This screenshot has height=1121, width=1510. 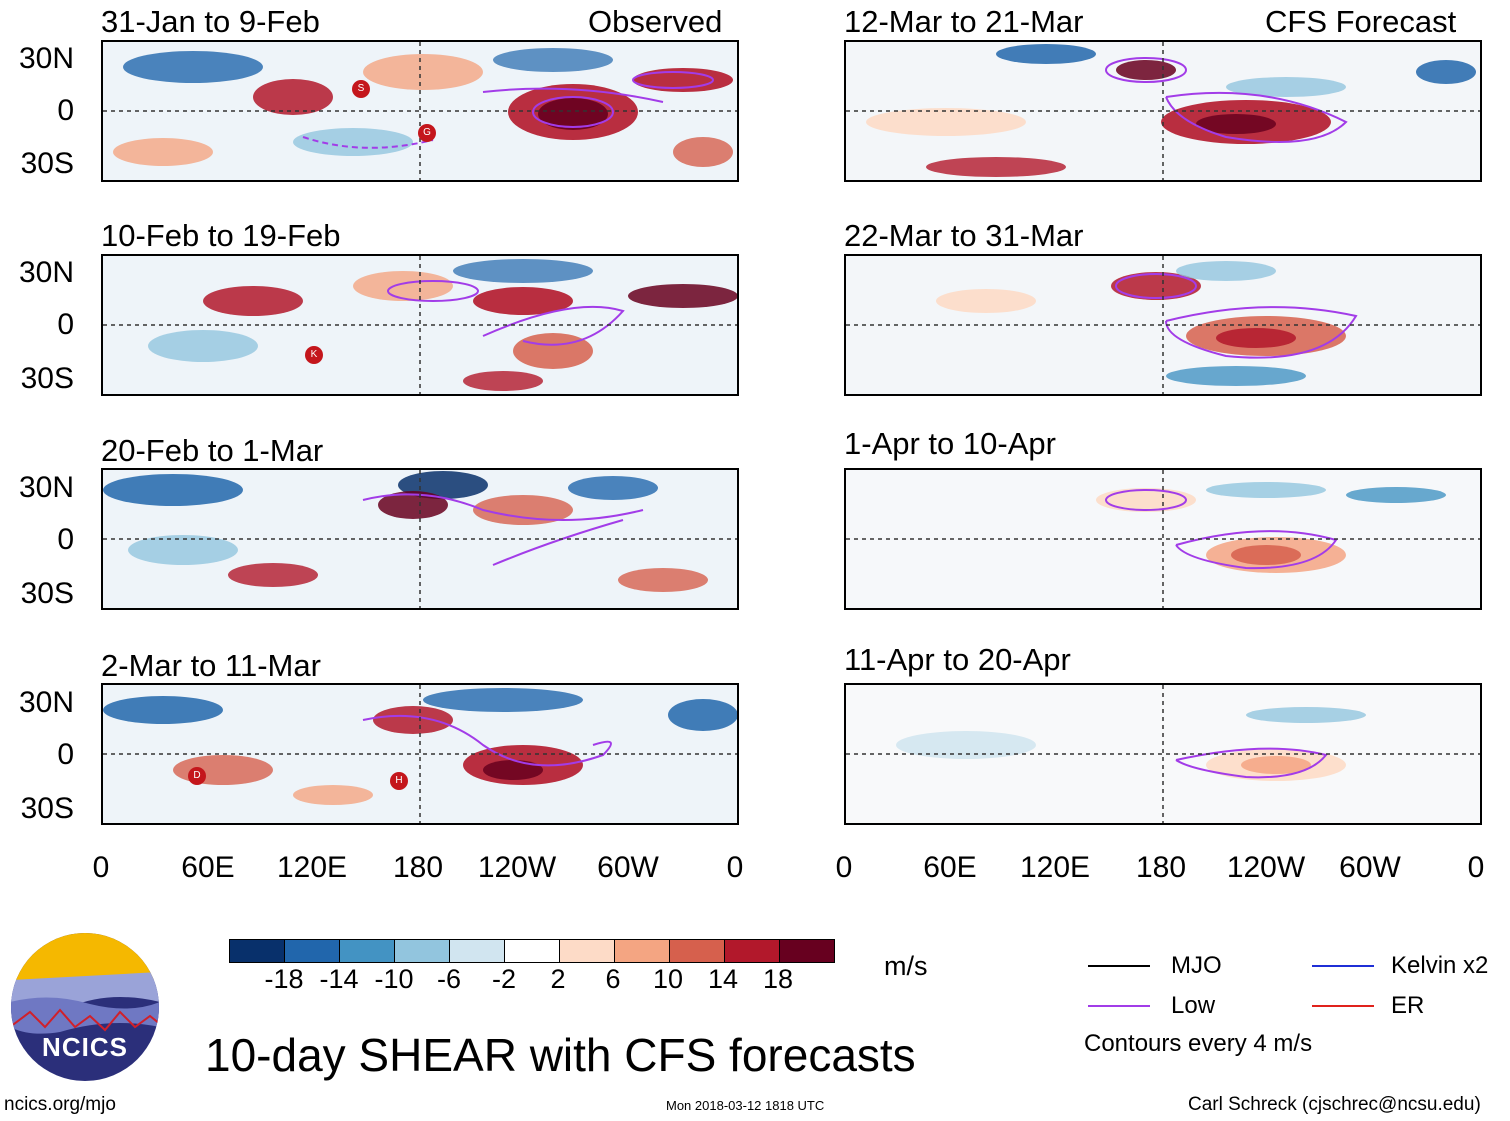 What do you see at coordinates (211, 665) in the screenshot?
I see `obs-panel-4-title: 2-Mar to 11-Mar` at bounding box center [211, 665].